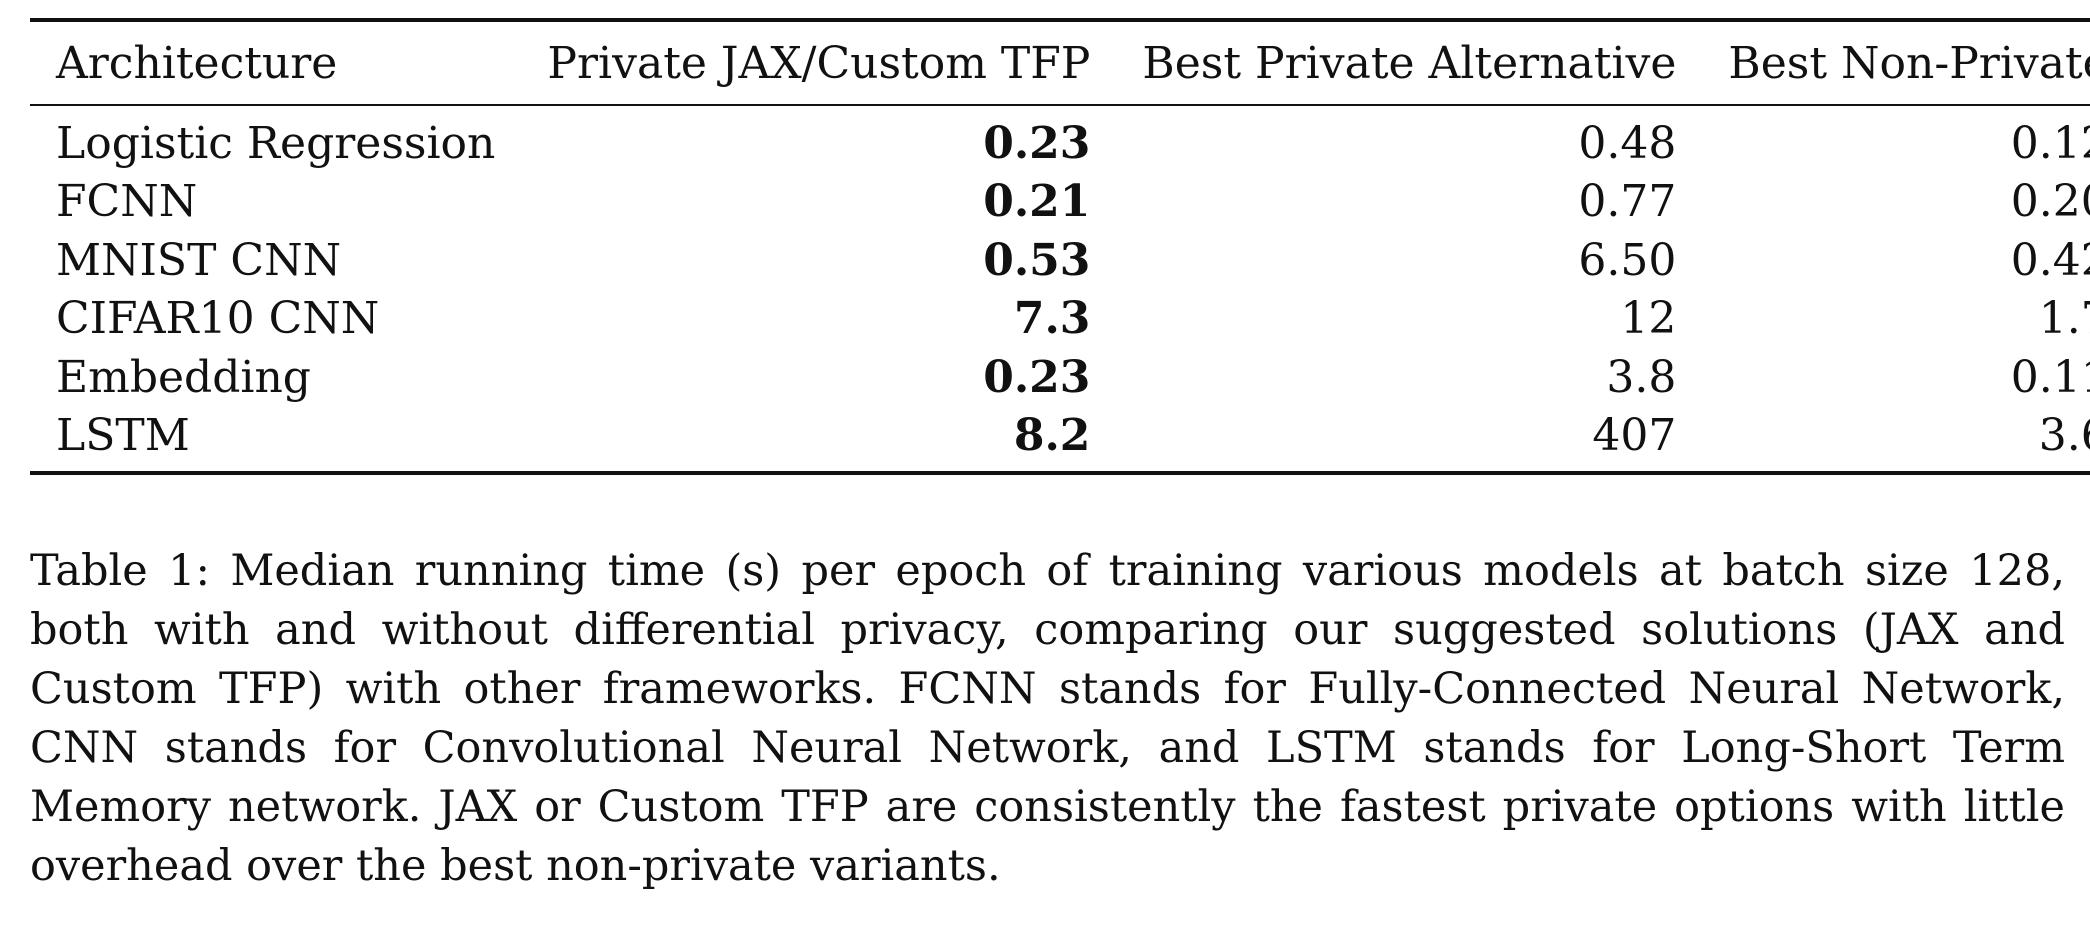 The height and width of the screenshot is (948, 2090). What do you see at coordinates (1634, 436) in the screenshot?
I see `cell-best-private-alt: 407` at bounding box center [1634, 436].